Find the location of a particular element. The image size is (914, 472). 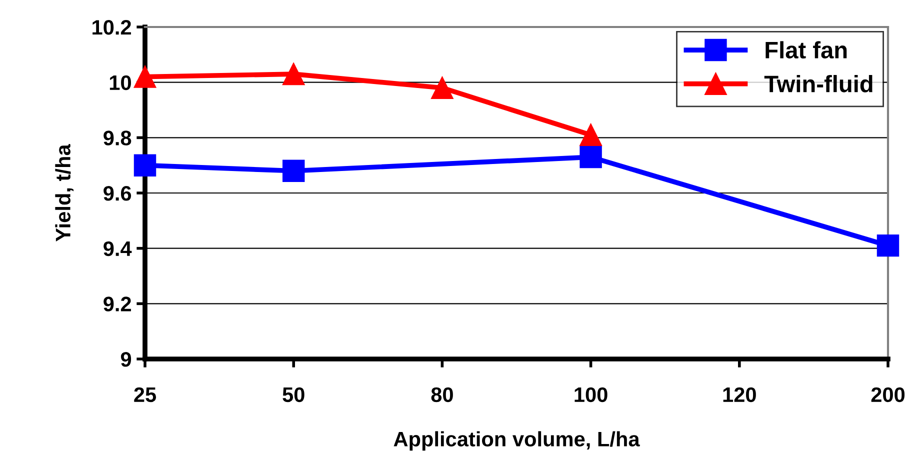

y-tick-label: 9 is located at coordinates (126, 359).